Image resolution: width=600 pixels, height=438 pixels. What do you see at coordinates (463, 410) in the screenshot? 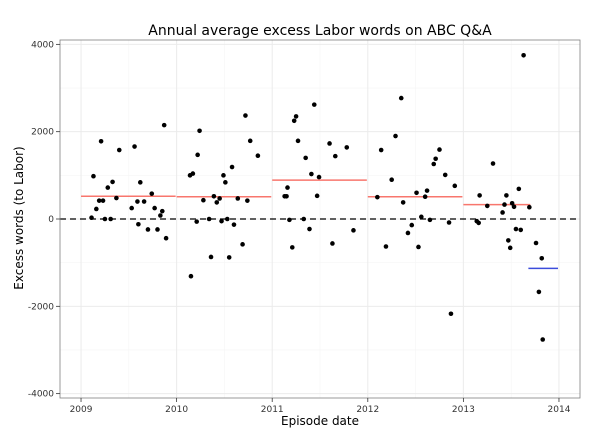
I see `x-tick-label: 2013` at bounding box center [463, 410].